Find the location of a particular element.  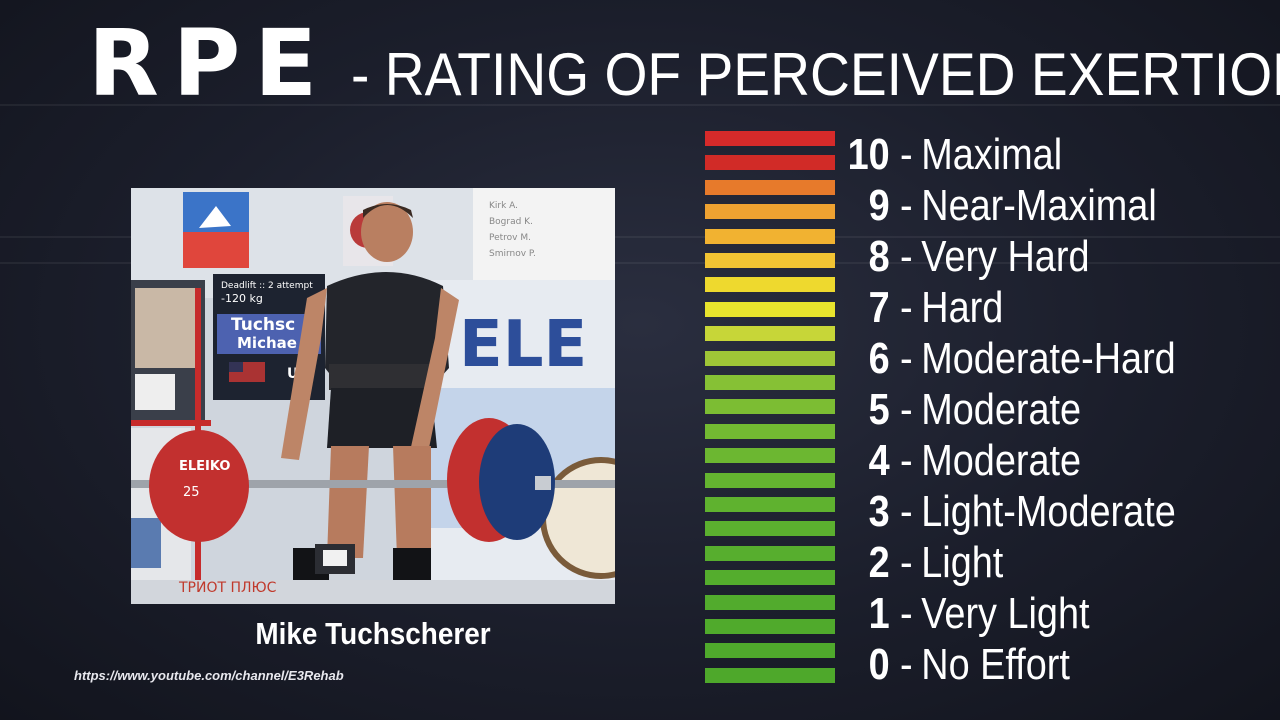

rpe-level-0: 0- No Effort is located at coordinates (957, 665).